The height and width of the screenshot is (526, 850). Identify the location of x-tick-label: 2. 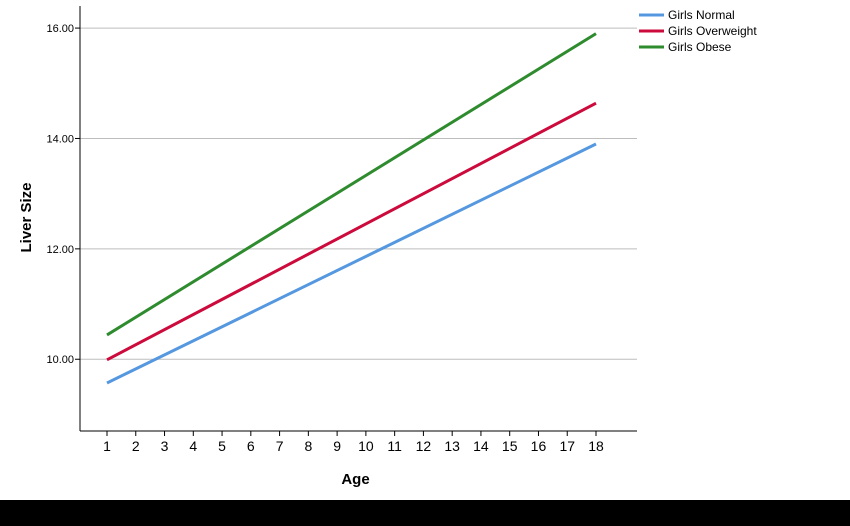
(136, 446).